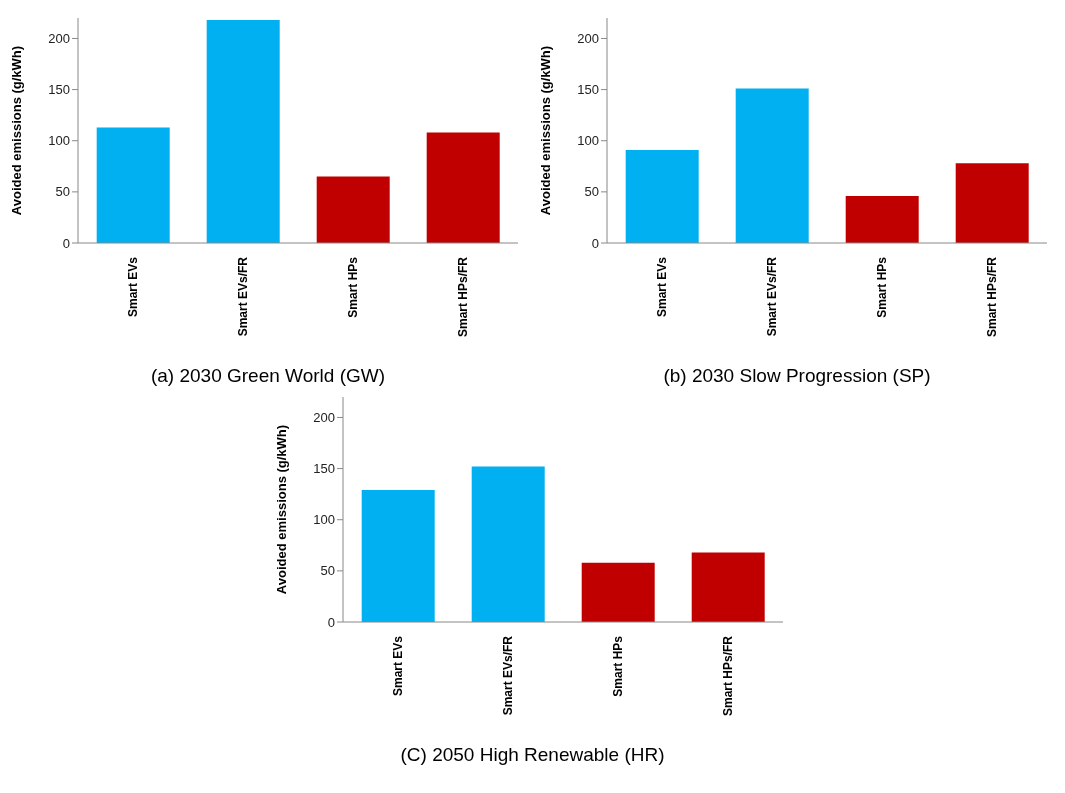 This screenshot has height=793, width=1065. What do you see at coordinates (797, 376) in the screenshot?
I see `text: (b) 2030 Slow Progression (SP)` at bounding box center [797, 376].